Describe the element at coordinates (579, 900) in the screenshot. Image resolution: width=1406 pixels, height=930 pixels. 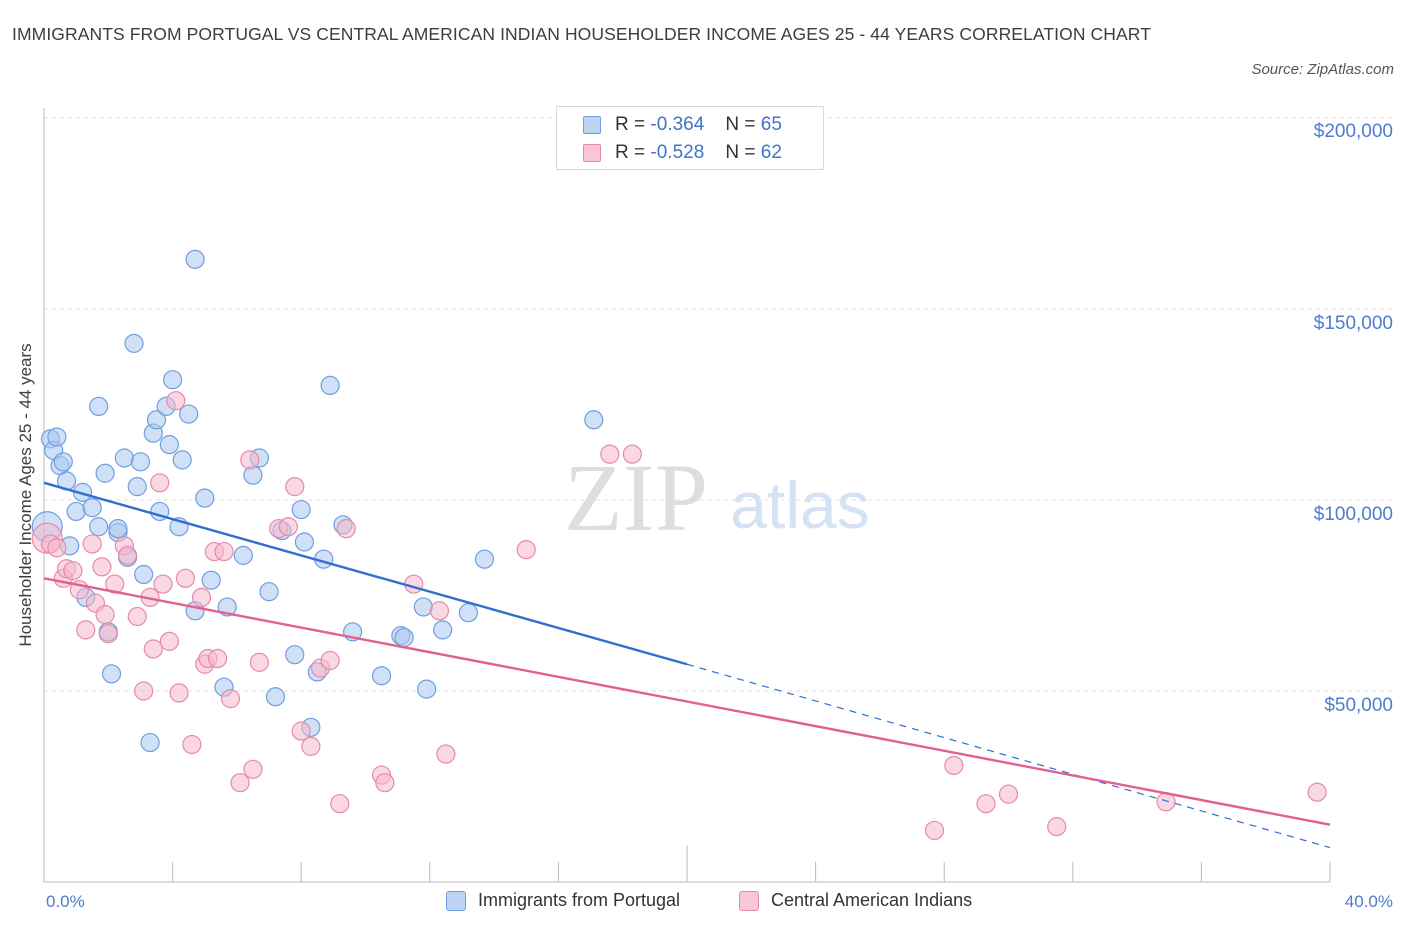
I see `series-name: Immigrants from Portugal` at that location.